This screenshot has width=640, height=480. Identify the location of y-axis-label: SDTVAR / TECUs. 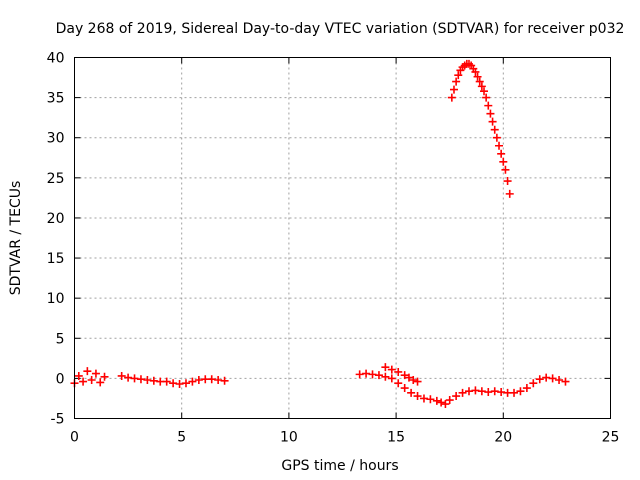
(16, 238).